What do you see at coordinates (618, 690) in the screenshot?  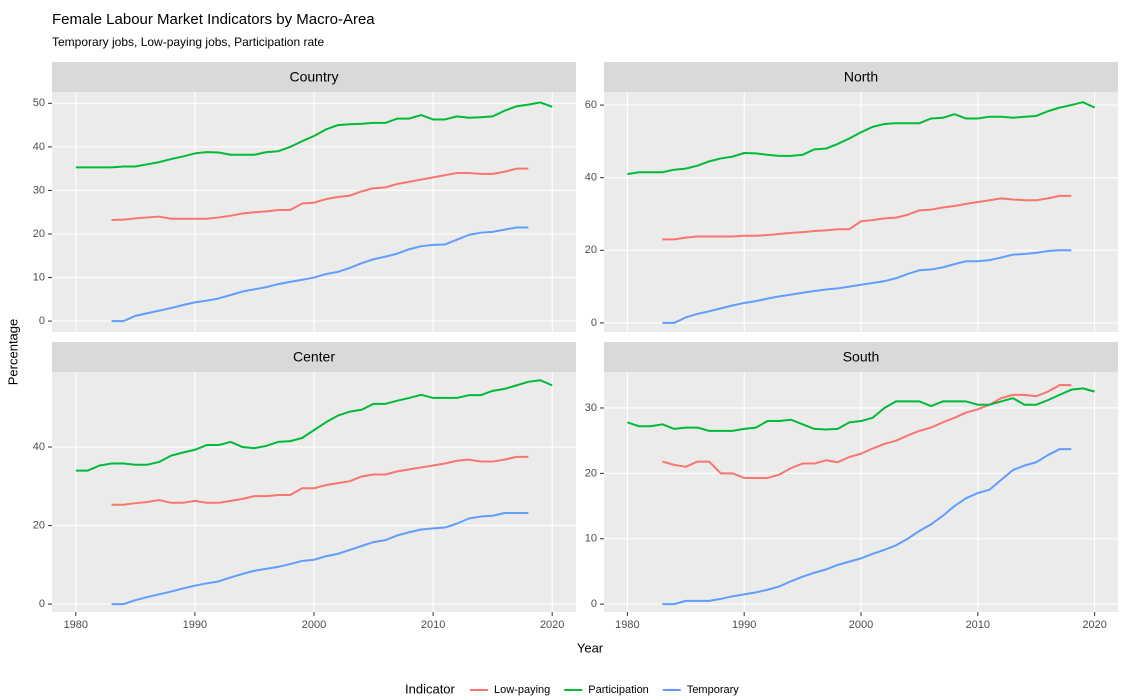 I see `legend-label: Participation` at bounding box center [618, 690].